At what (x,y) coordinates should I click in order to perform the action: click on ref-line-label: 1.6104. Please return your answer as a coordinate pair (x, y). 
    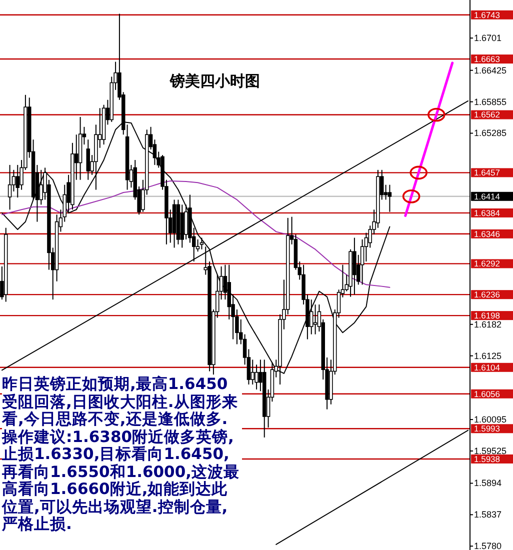
    Looking at the image, I should click on (487, 367).